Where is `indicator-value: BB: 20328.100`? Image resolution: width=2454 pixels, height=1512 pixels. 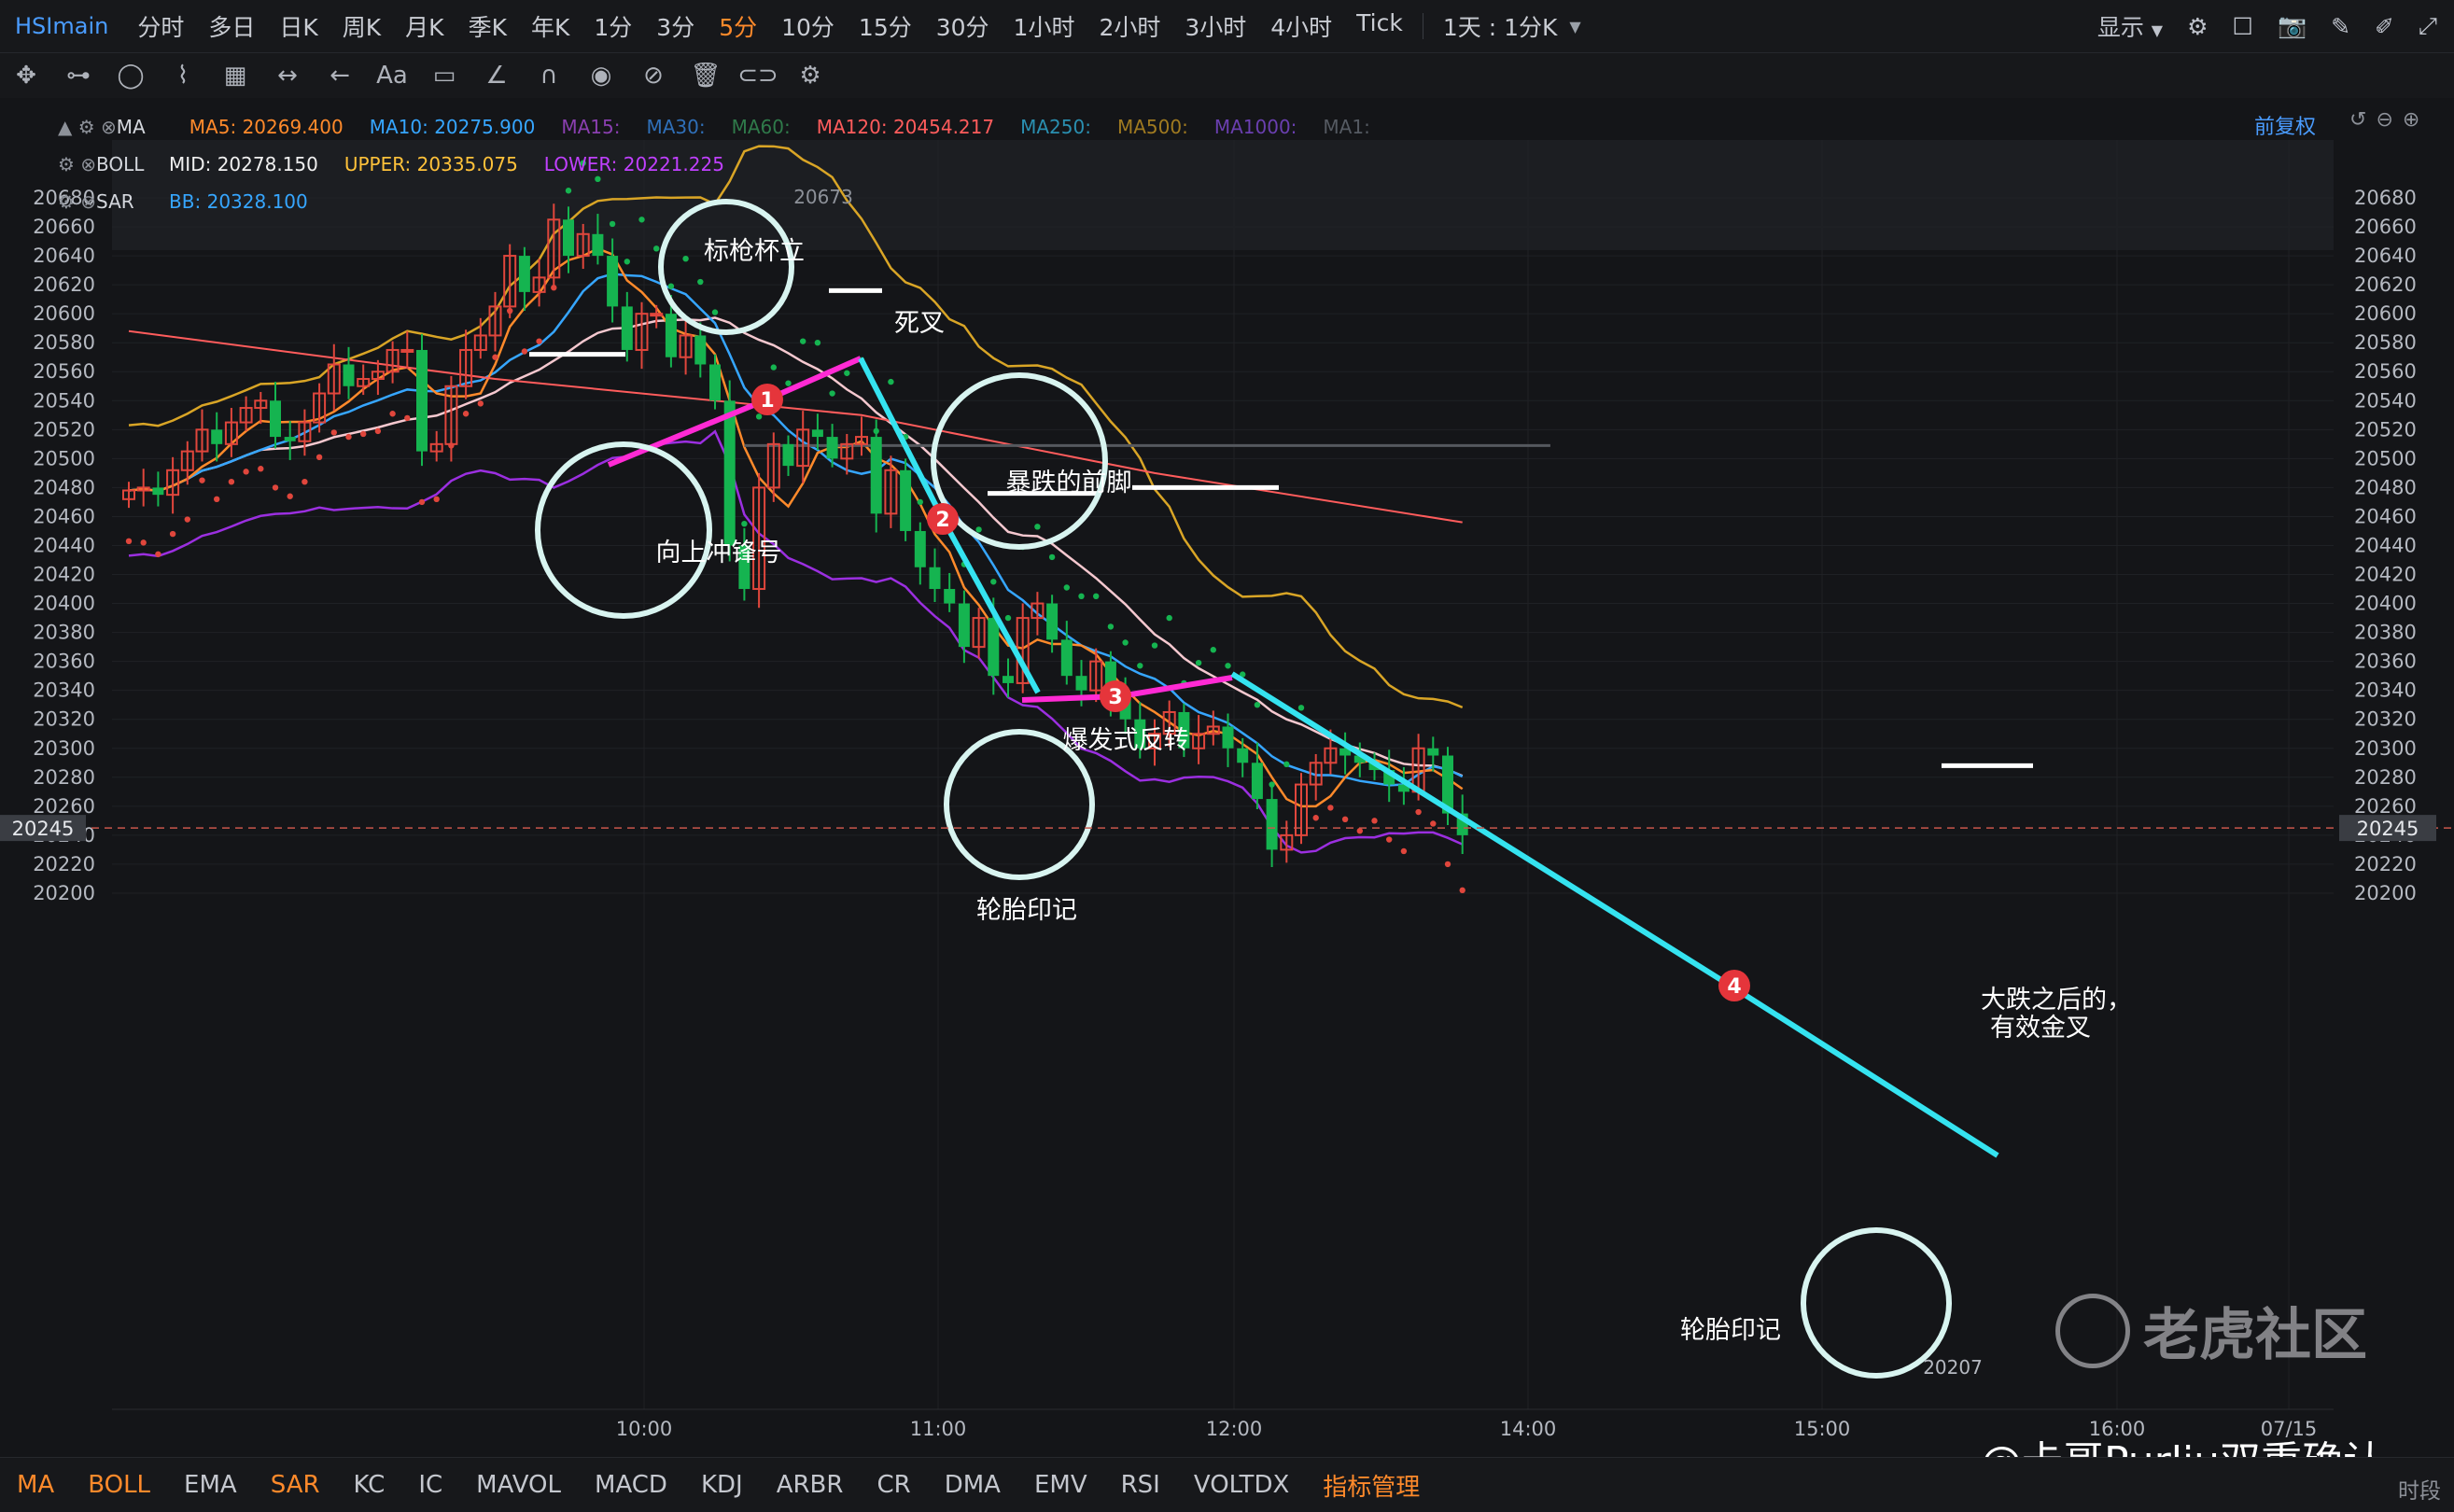
indicator-value: BB: 20328.100 is located at coordinates (238, 201).